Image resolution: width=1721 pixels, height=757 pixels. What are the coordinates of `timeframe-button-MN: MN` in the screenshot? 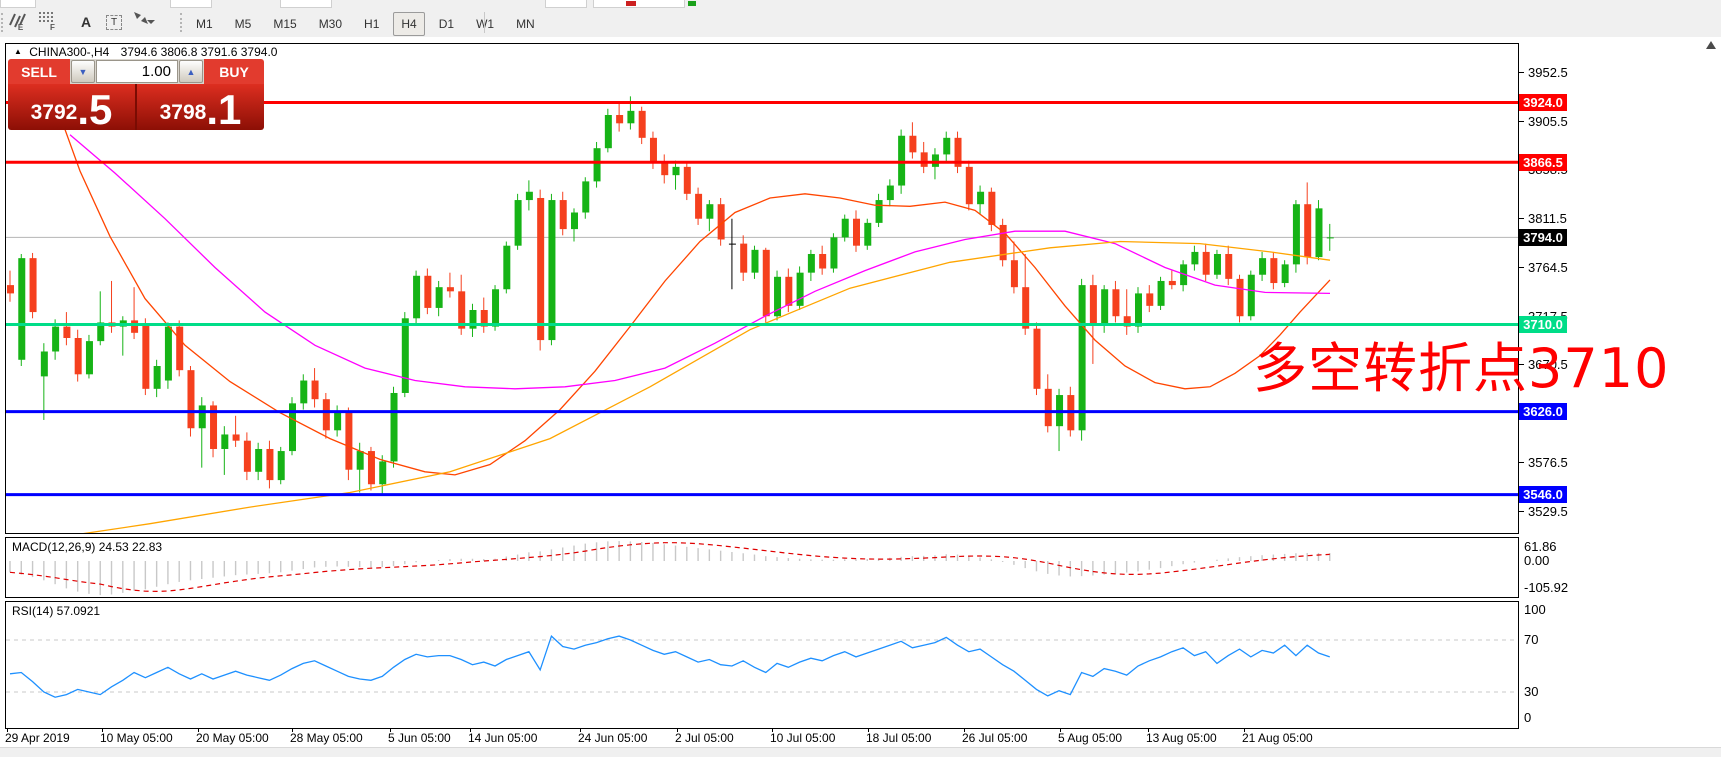 It's located at (525, 24).